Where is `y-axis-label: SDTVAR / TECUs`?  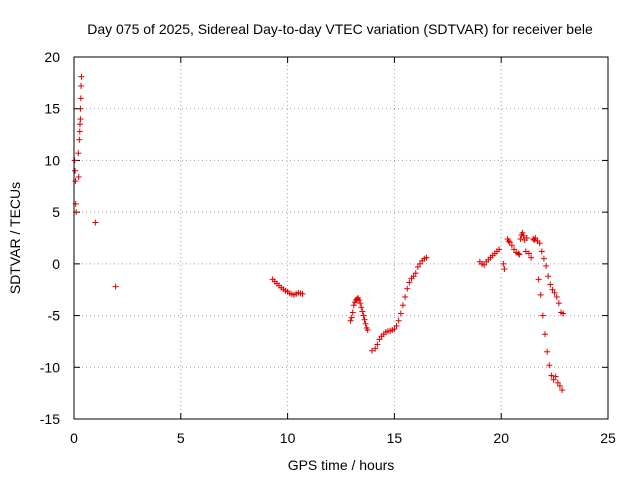 y-axis-label: SDTVAR / TECUs is located at coordinates (15, 238).